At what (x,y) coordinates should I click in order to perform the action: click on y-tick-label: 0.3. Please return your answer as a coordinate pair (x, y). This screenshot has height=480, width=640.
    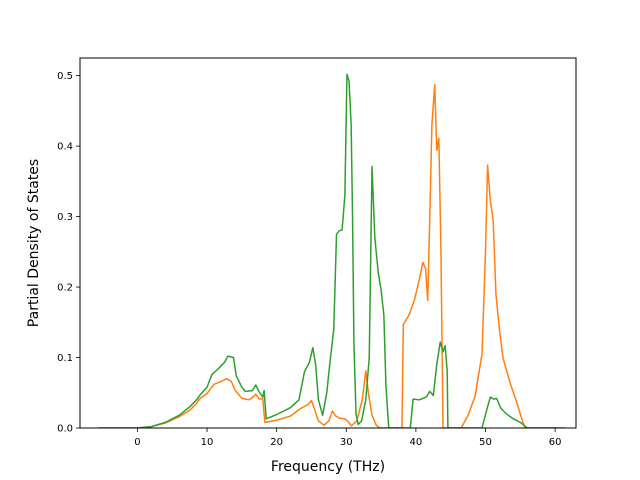
    Looking at the image, I should click on (65, 217).